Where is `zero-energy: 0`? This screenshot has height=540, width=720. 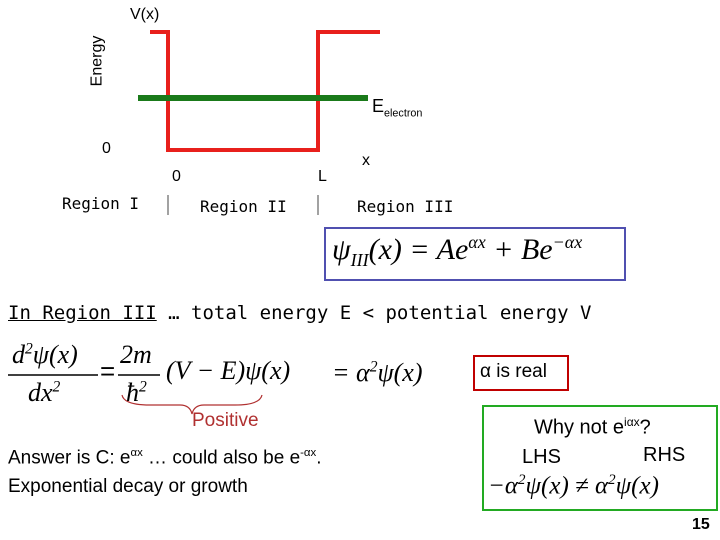
zero-energy: 0 is located at coordinates (106, 148).